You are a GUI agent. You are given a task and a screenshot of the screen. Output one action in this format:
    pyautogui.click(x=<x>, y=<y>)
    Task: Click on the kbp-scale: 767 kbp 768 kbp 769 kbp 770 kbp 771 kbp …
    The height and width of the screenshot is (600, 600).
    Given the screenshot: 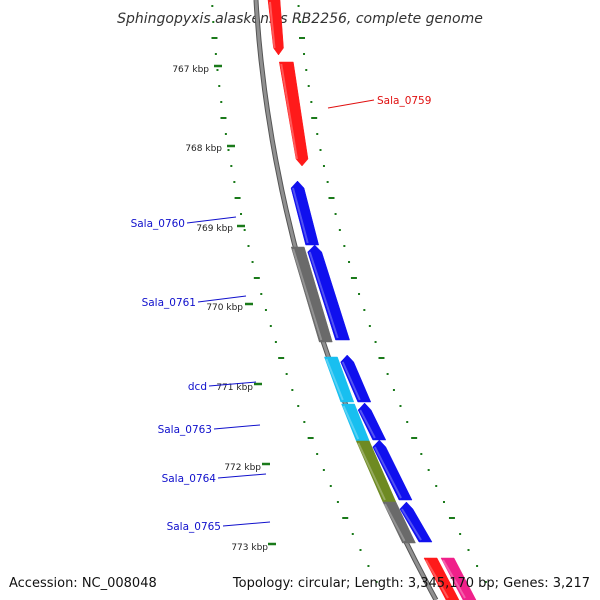 What is the action you would take?
    pyautogui.click(x=220, y=309)
    